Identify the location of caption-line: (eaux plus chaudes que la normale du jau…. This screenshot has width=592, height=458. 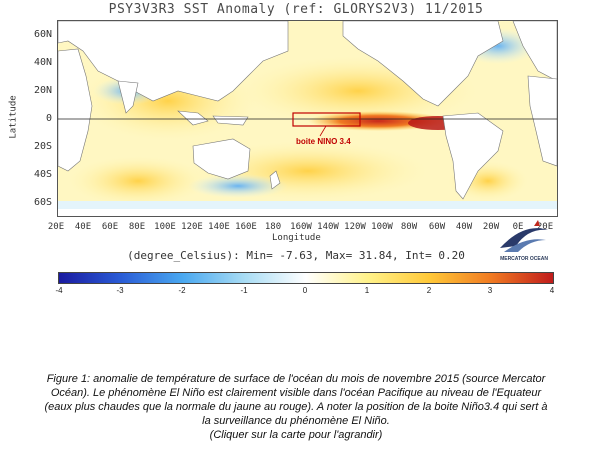
(296, 407).